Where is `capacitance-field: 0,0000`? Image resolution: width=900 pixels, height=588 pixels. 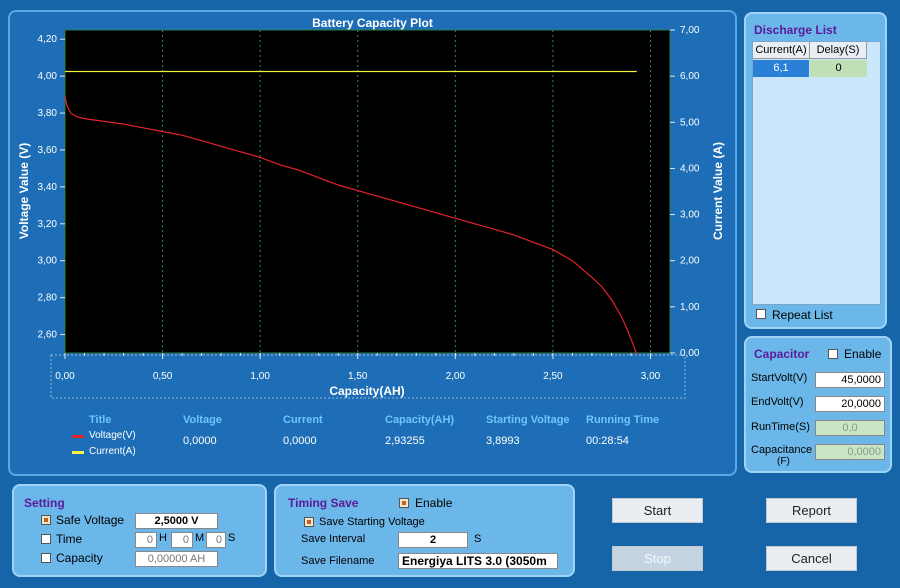 capacitance-field: 0,0000 is located at coordinates (850, 452).